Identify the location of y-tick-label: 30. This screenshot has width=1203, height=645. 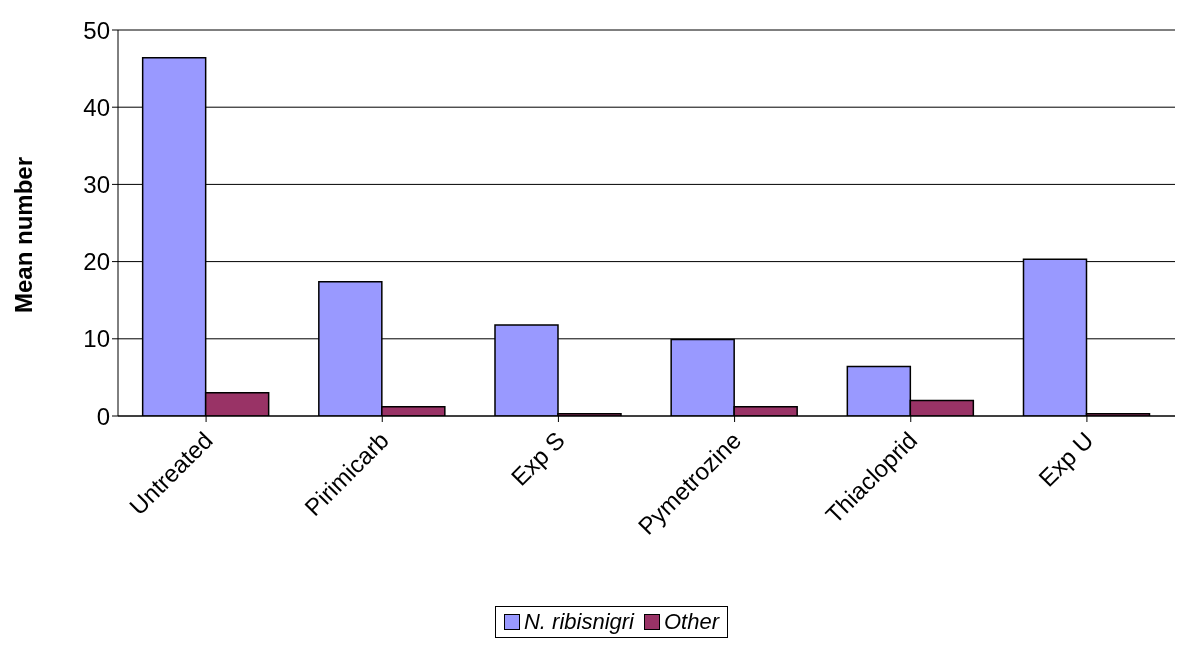
(96, 184).